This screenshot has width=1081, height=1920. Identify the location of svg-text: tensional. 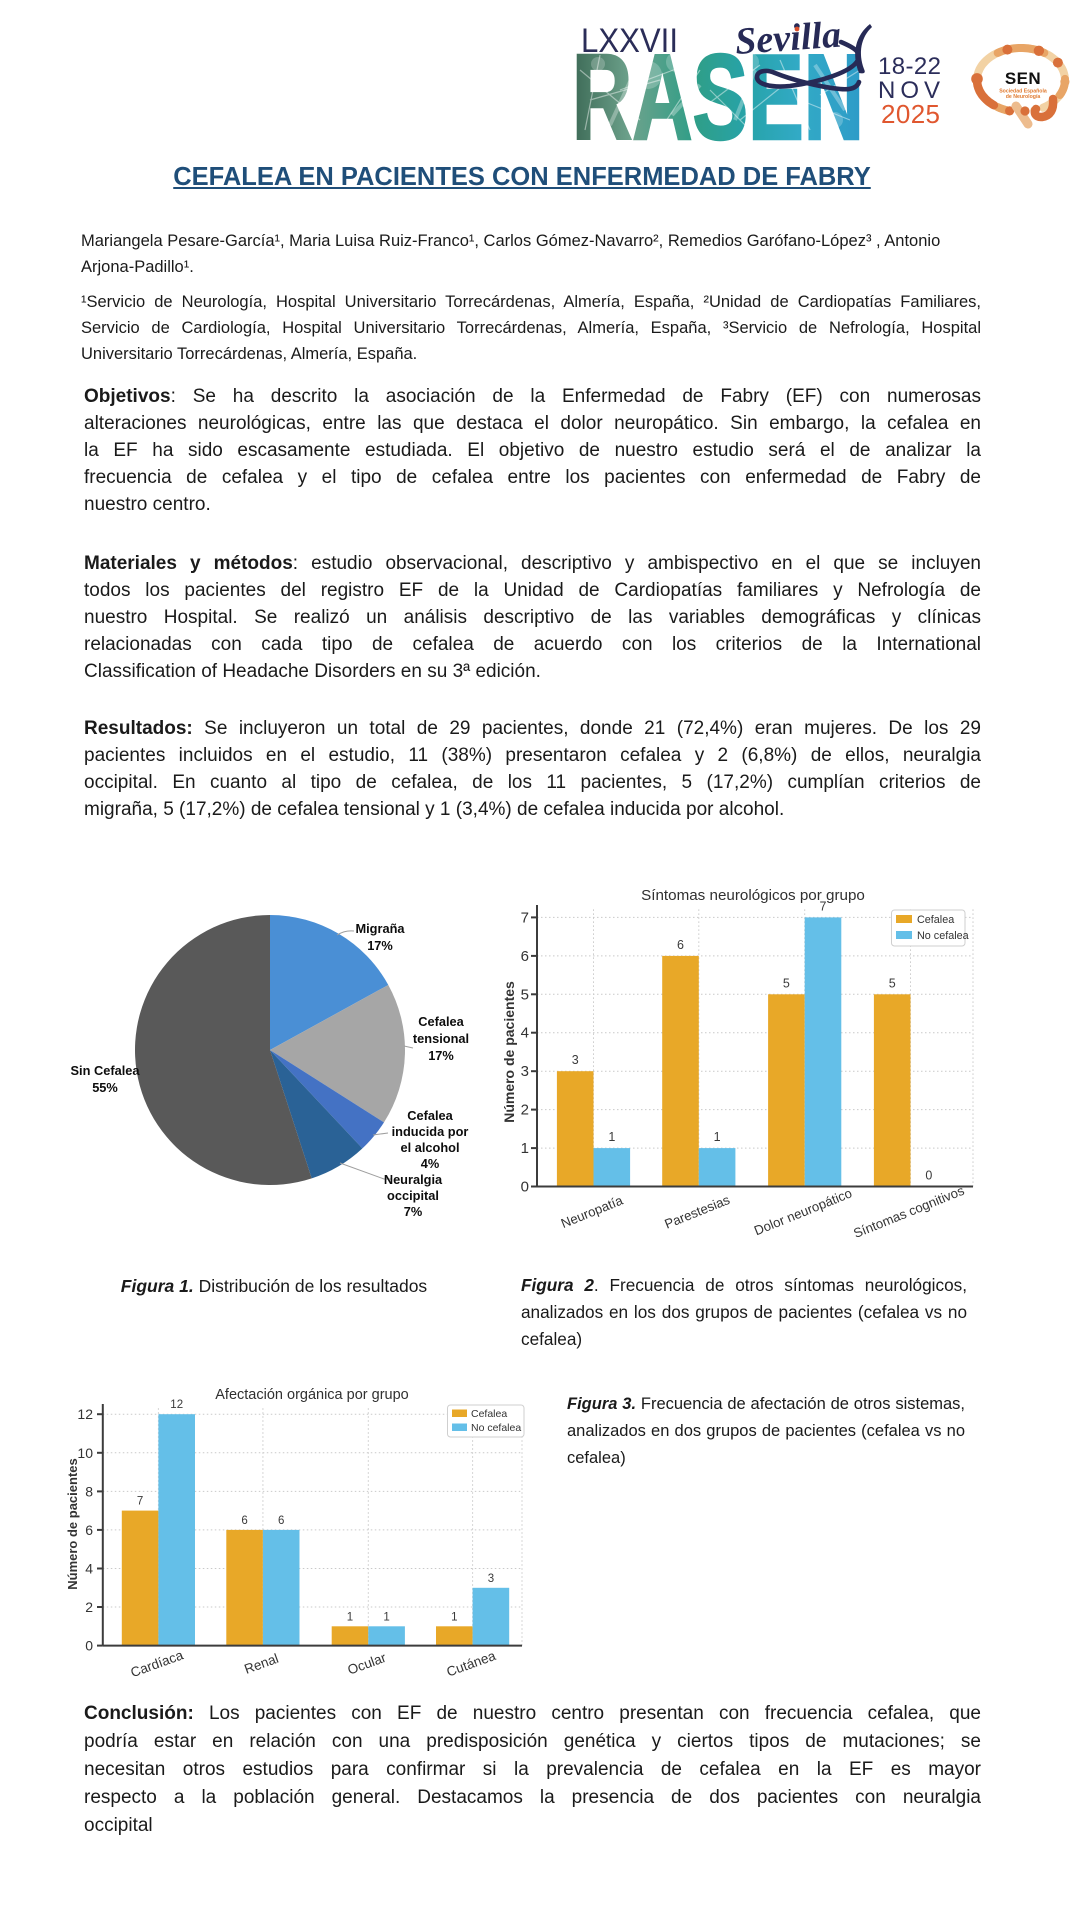
(441, 1038).